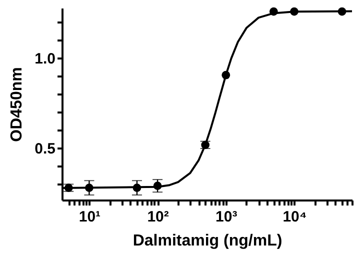 The width and height of the screenshot is (363, 262). Describe the element at coordinates (89, 217) in the screenshot. I see `x-tick-label: 10¹` at that location.